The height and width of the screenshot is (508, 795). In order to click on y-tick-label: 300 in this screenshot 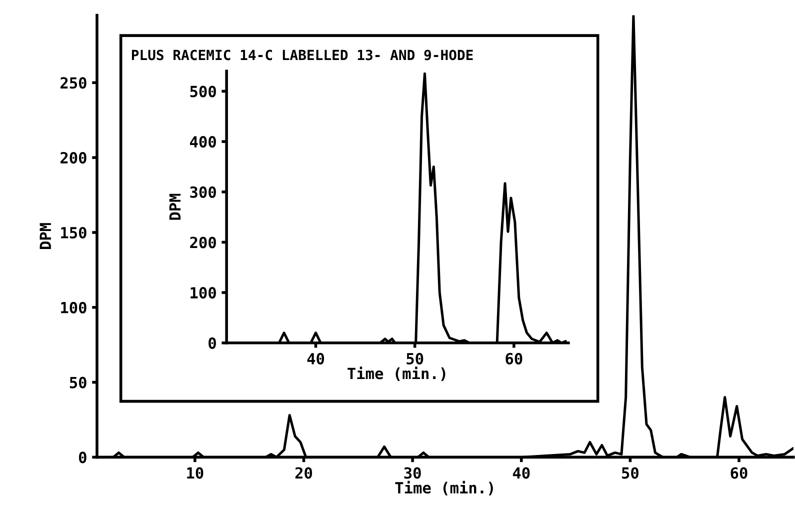, I will do `click(203, 192)`.